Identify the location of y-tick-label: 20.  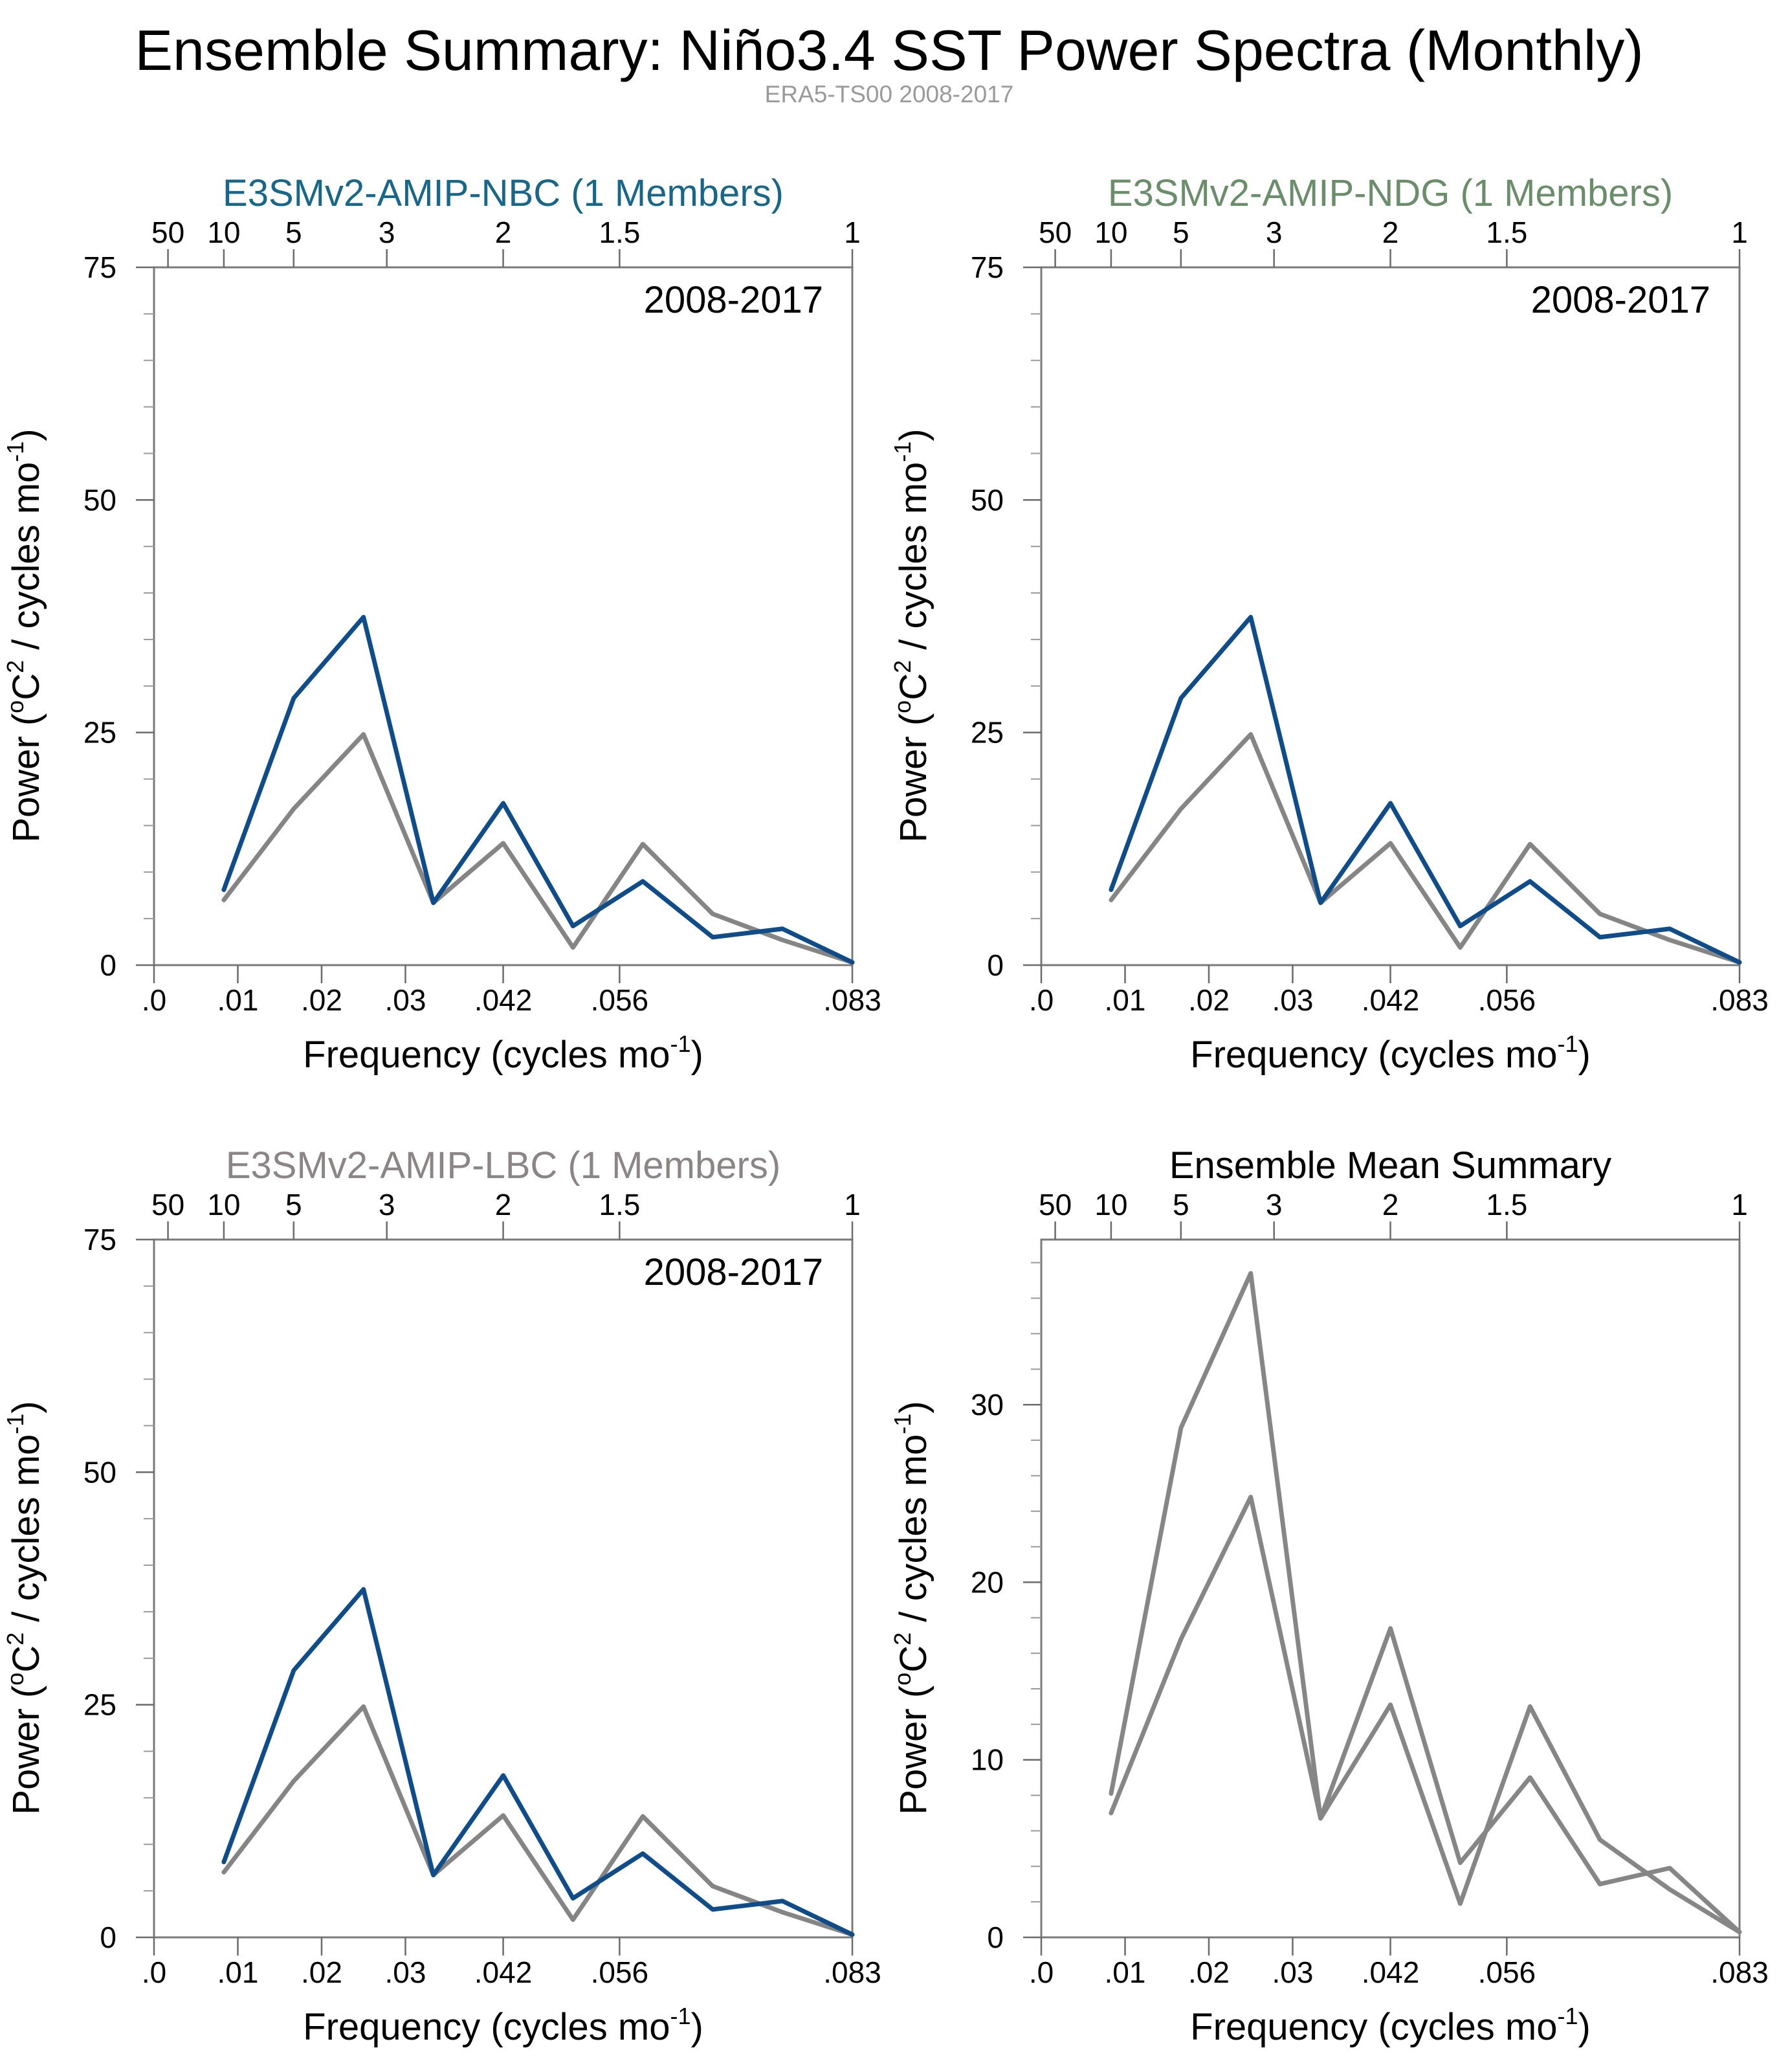
(987, 1582).